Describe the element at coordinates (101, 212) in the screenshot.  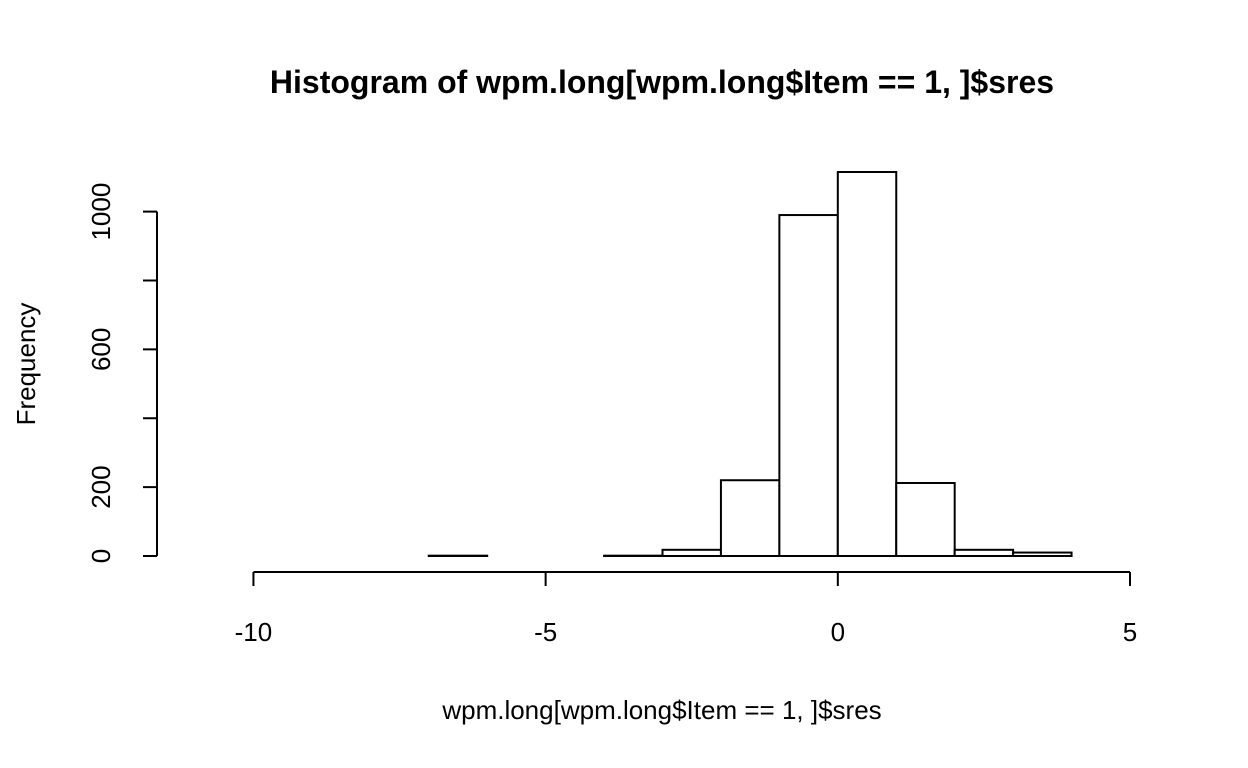
I see `y-tick-label-5: 1000` at that location.